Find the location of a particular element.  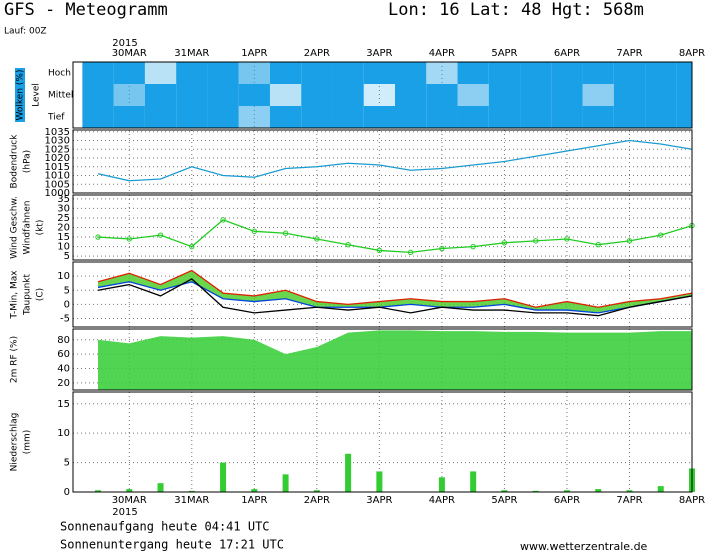

y-tick-label: 1010 is located at coordinates (57, 176).